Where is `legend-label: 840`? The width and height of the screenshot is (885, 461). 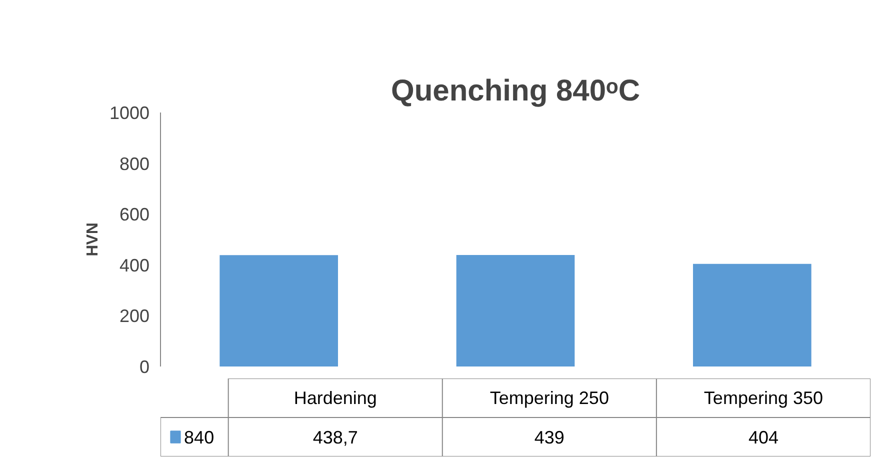 legend-label: 840 is located at coordinates (199, 438).